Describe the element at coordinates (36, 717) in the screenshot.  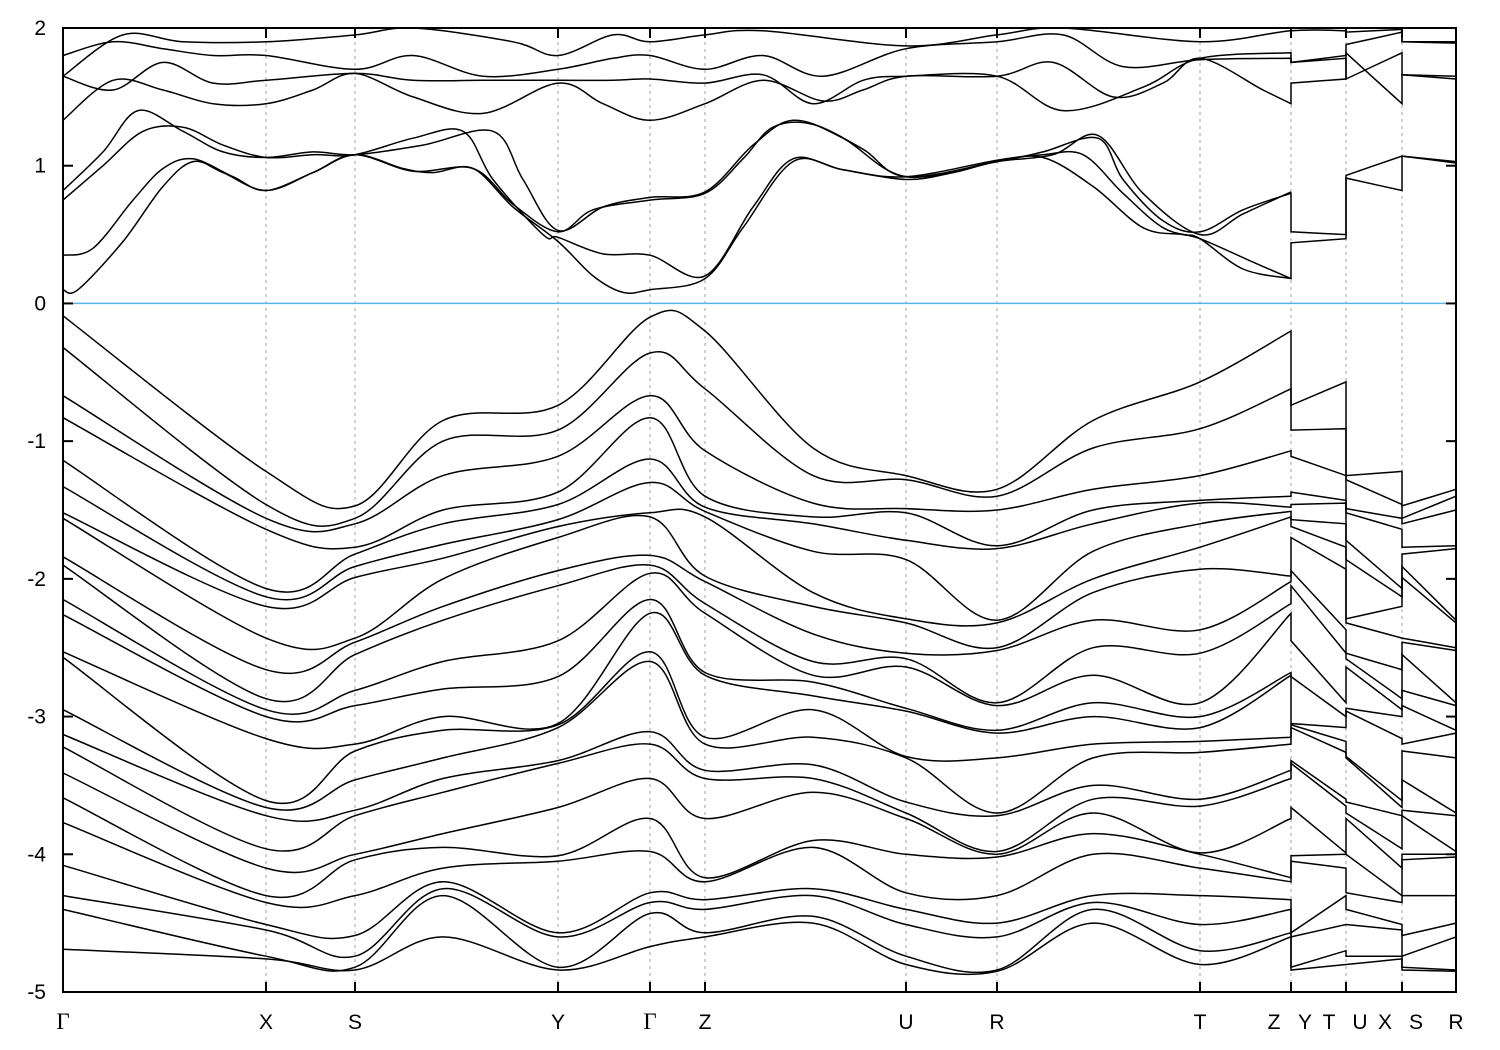
I see `y-tick-label: -3` at that location.